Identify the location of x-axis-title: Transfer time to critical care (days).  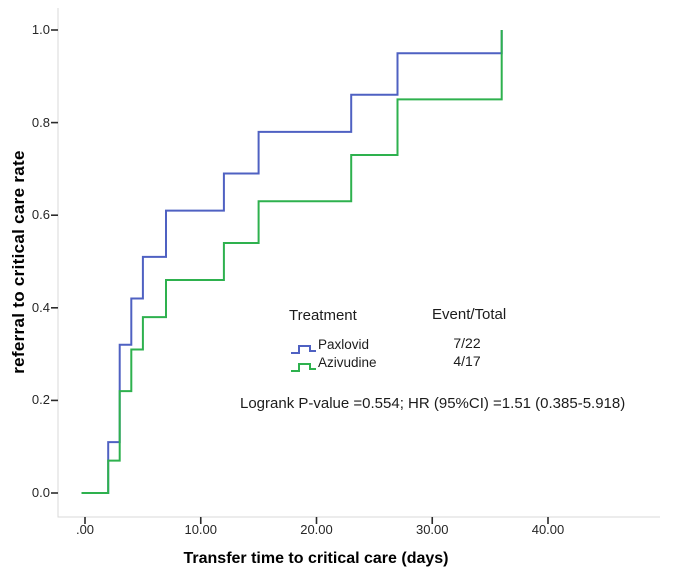
(316, 558).